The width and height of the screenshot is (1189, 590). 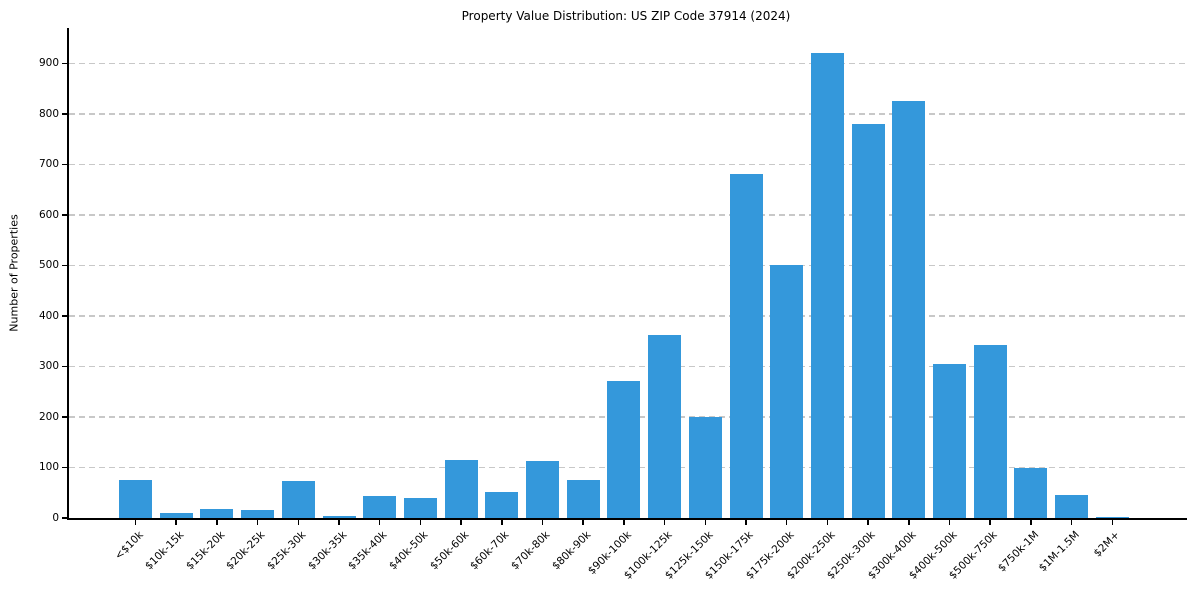 I want to click on x-tick-label: $50k-60k, so click(x=449, y=550).